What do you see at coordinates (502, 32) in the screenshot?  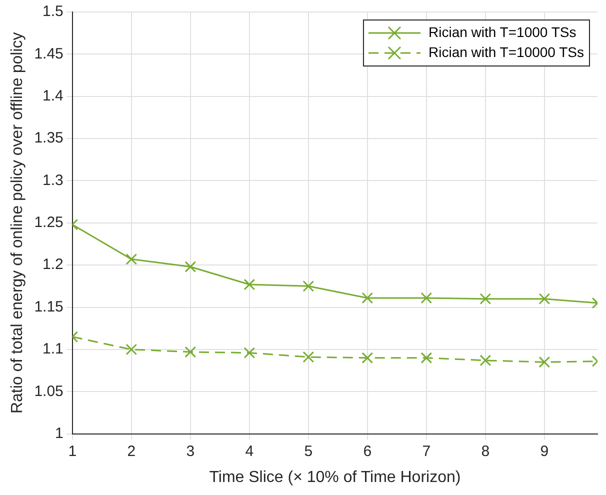 I see `legend-label: Rician with T=1000 TSs` at bounding box center [502, 32].